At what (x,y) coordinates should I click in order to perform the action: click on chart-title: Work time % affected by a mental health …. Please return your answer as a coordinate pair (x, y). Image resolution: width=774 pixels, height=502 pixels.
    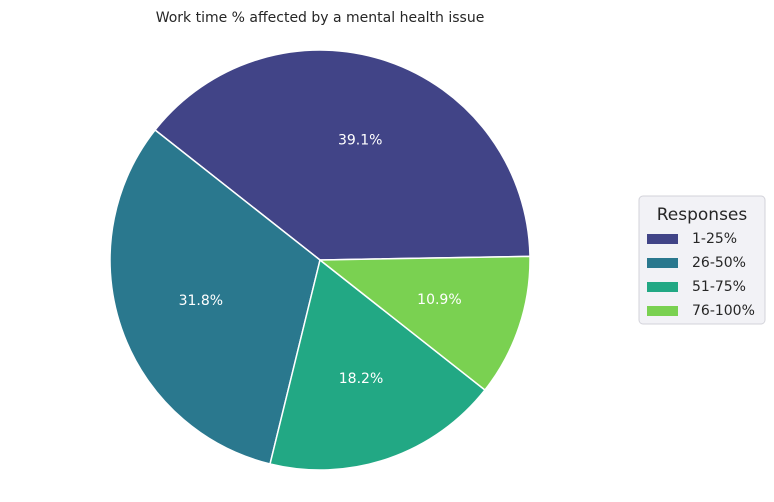
    Looking at the image, I should click on (320, 18).